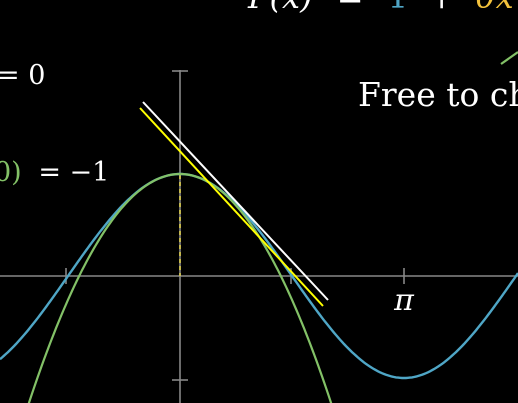  I want to click on equation-second-open: 0), so click(11, 172).